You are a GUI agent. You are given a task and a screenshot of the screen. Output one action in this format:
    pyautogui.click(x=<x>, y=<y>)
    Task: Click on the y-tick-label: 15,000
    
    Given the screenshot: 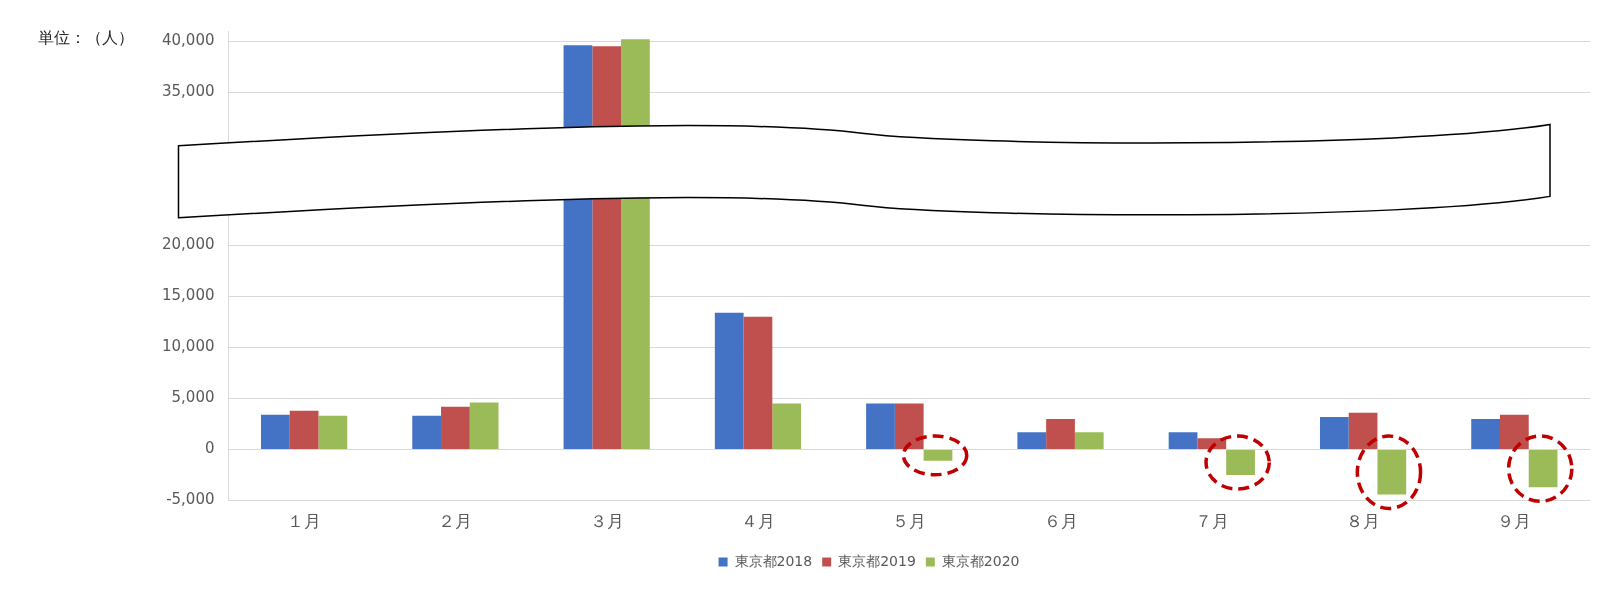 What is the action you would take?
    pyautogui.click(x=188, y=295)
    